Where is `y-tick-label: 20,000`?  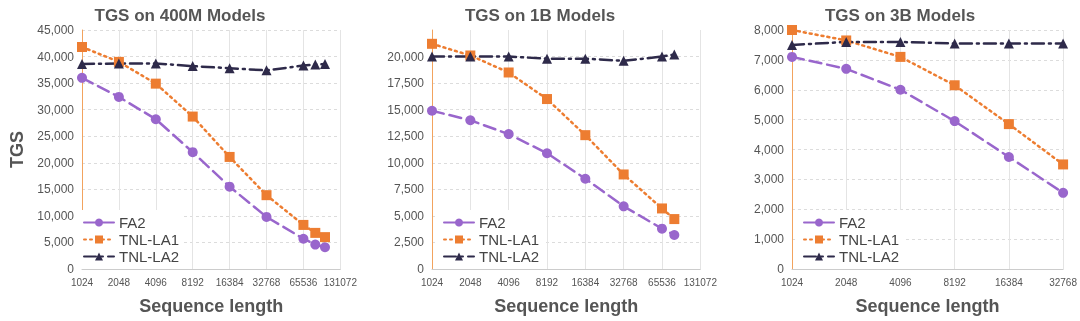 y-tick-label: 20,000 is located at coordinates (406, 56).